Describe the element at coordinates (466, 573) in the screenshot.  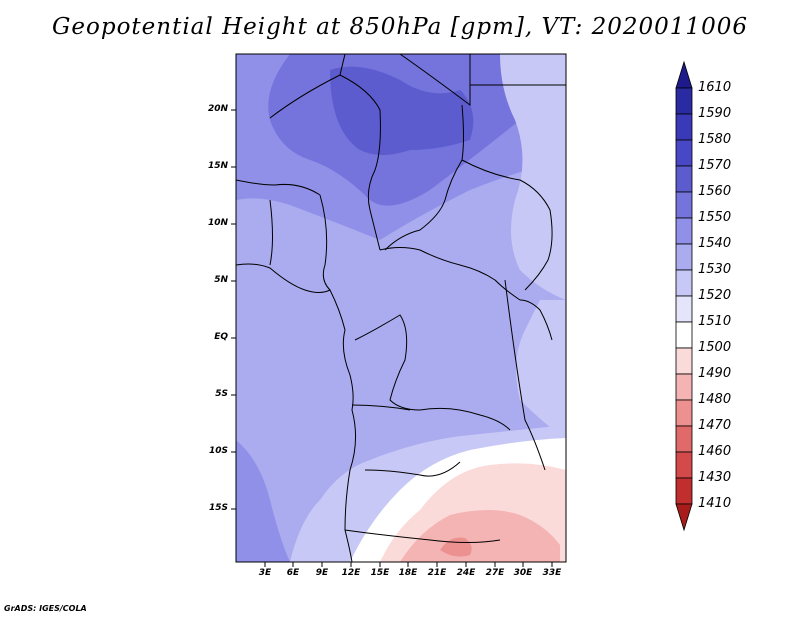
I see `lon-label: 24E` at that location.